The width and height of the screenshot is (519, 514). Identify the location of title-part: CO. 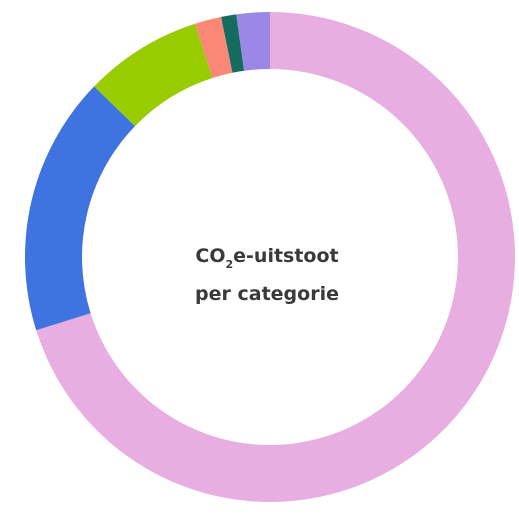
(210, 256).